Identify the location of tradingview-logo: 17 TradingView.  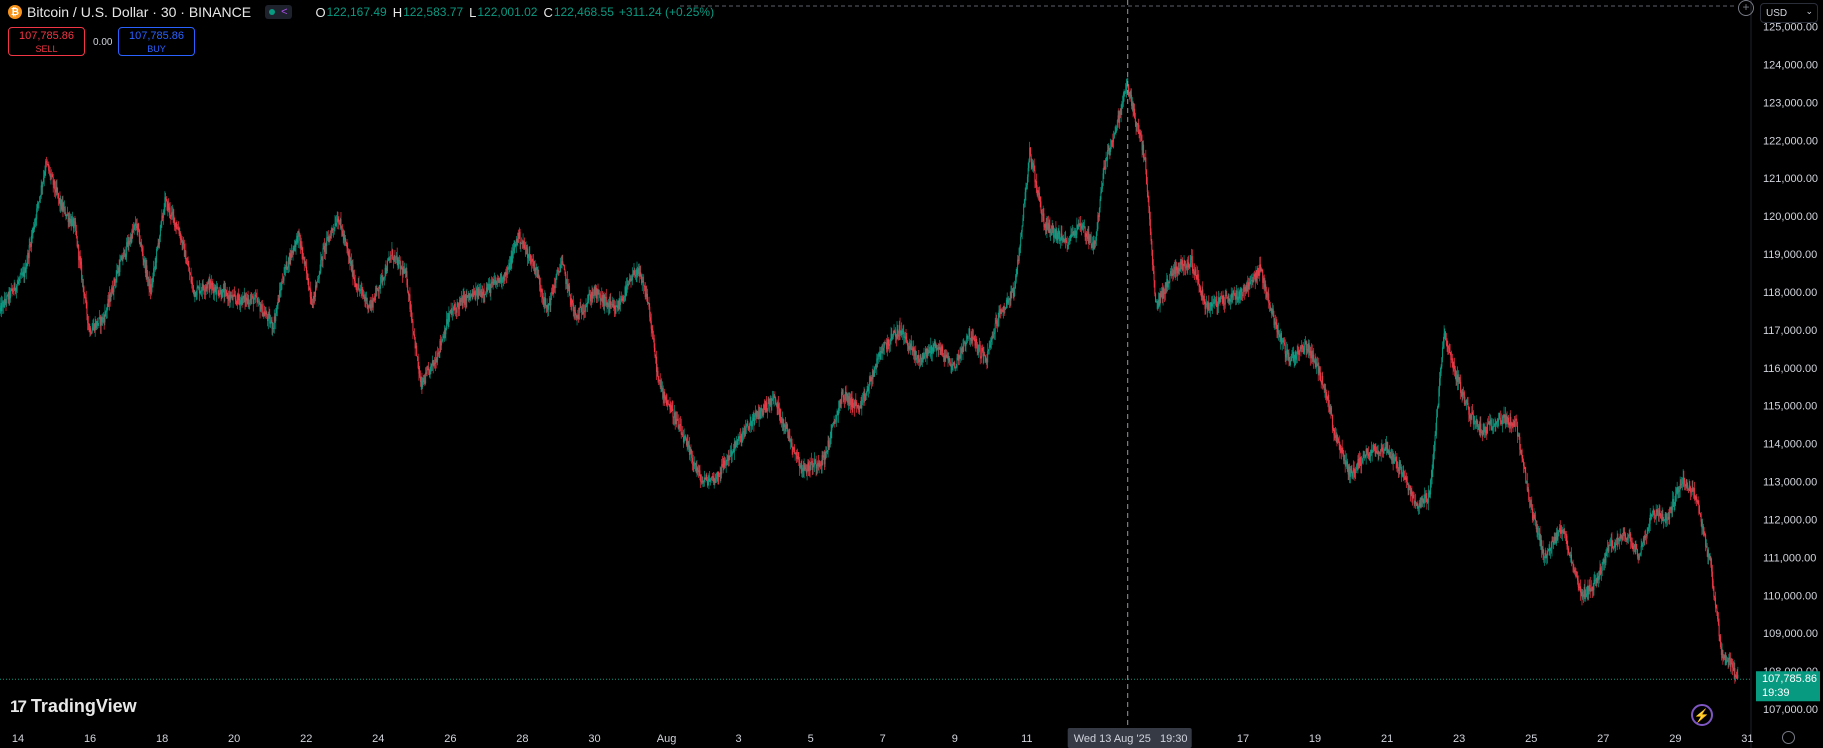
(73, 706).